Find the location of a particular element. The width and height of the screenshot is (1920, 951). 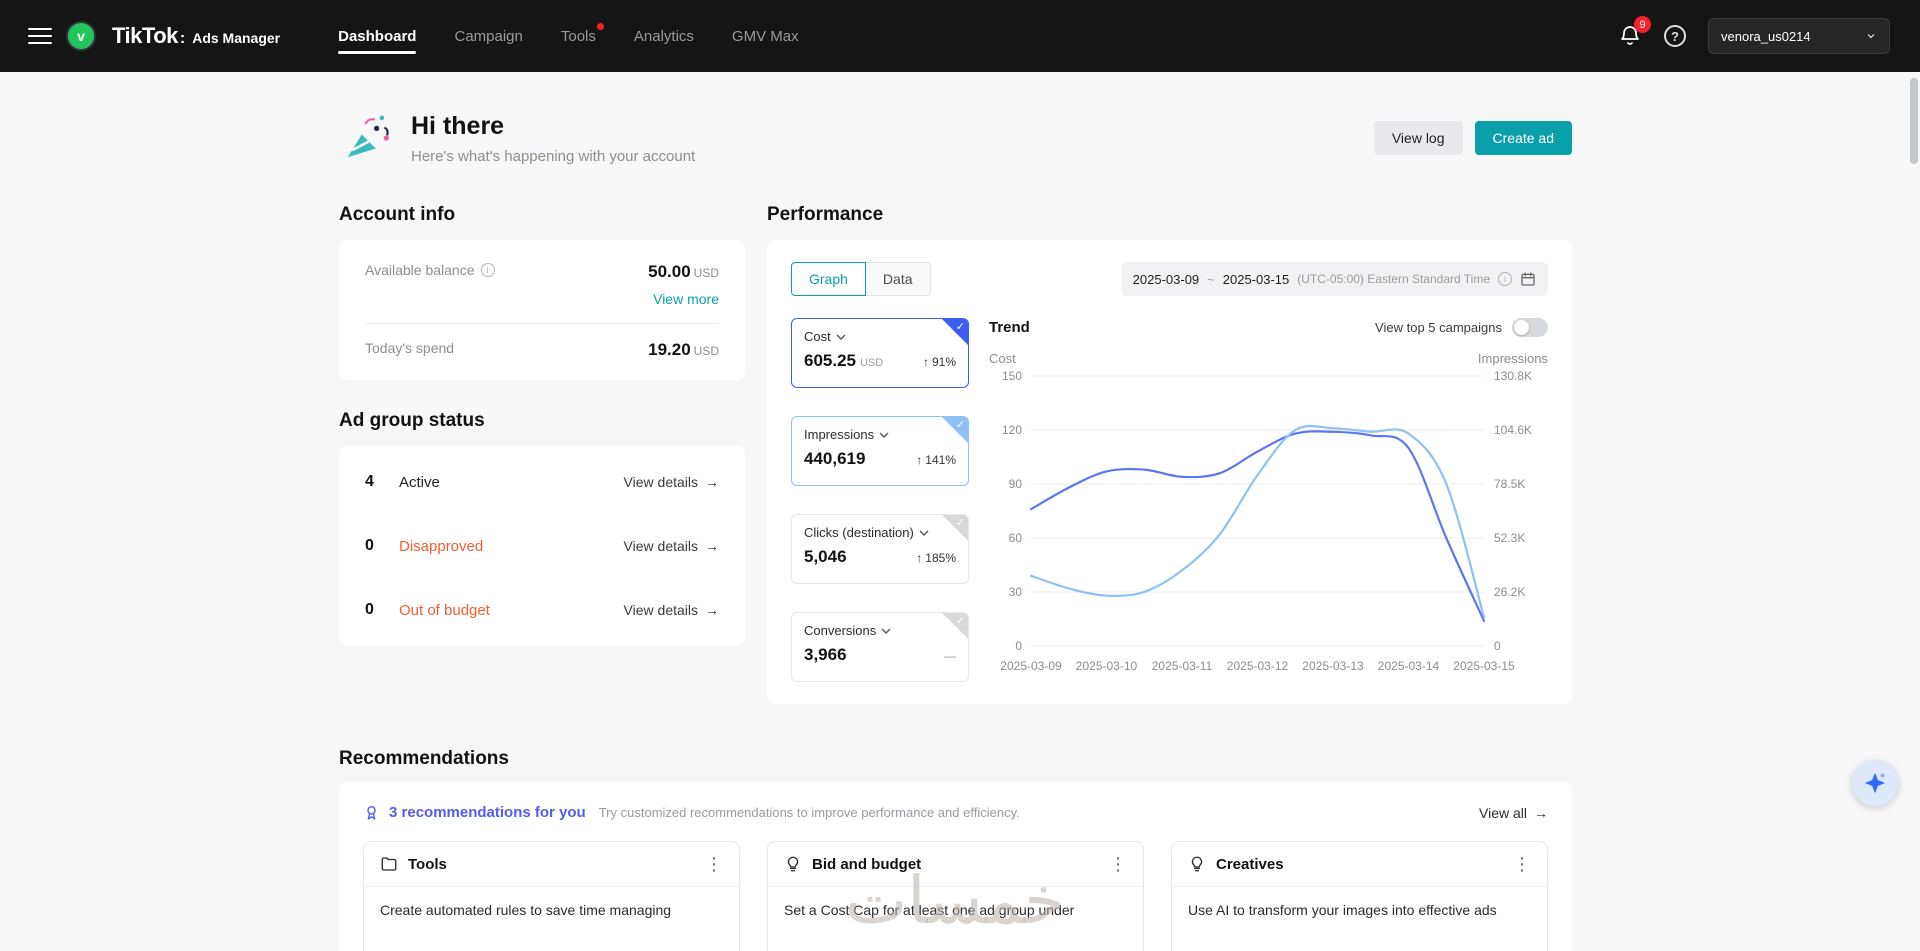

check-icon: ✓ is located at coordinates (960, 425).